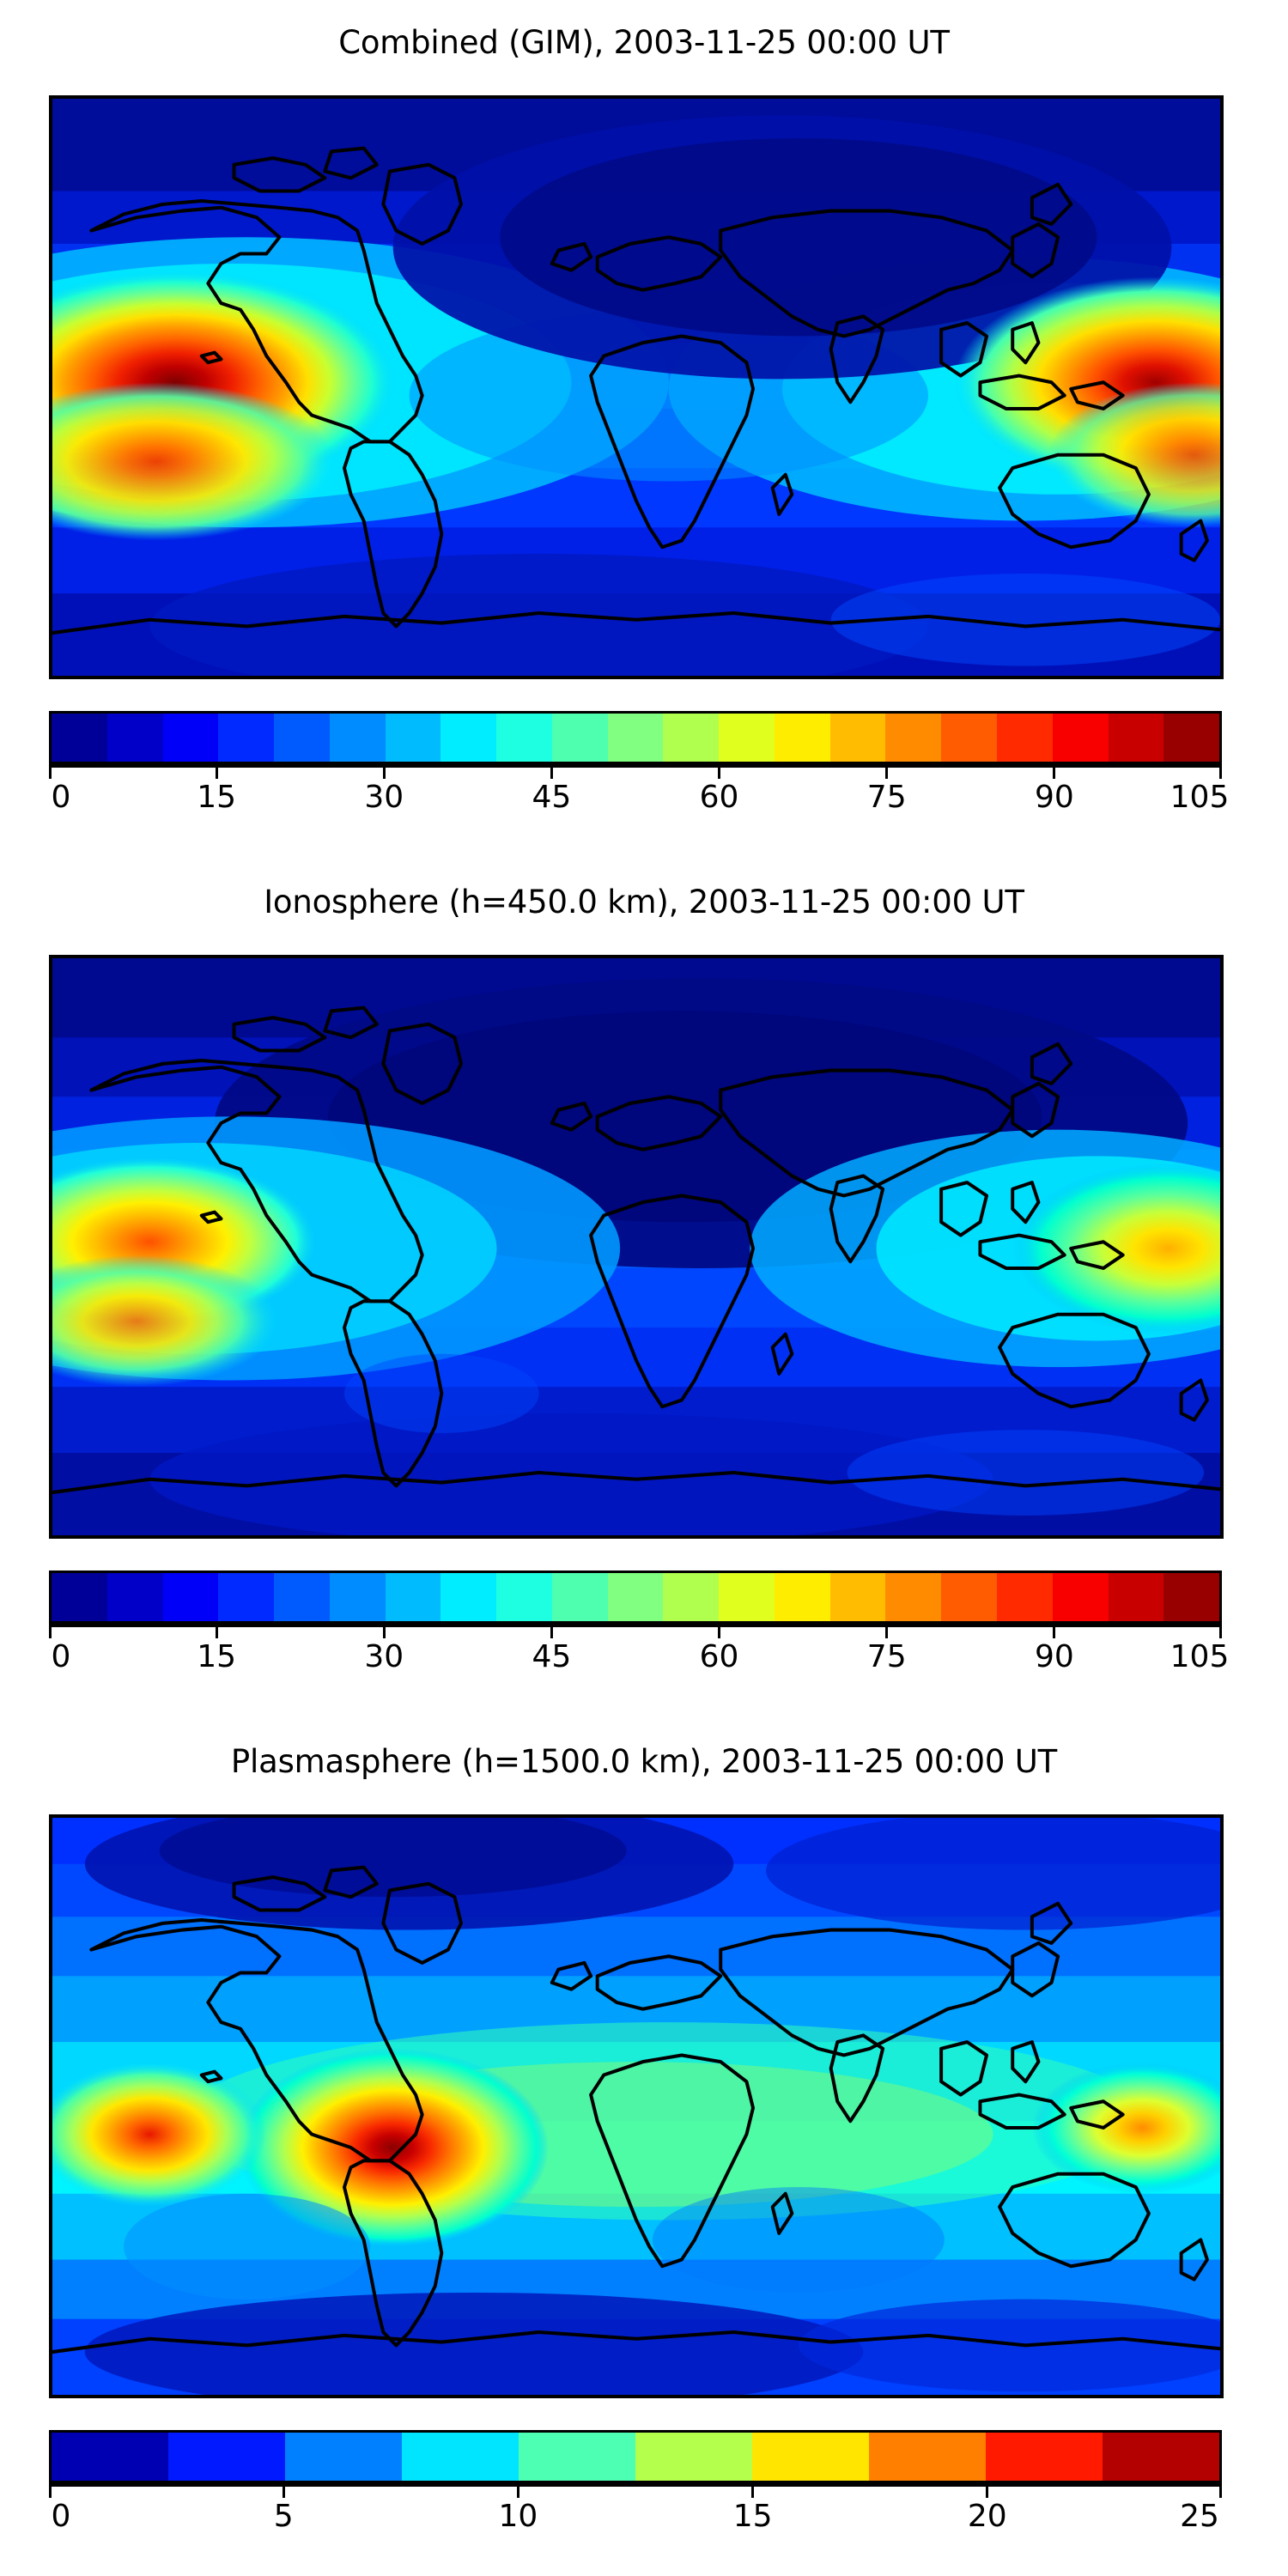  Describe the element at coordinates (518, 2516) in the screenshot. I see `colorbar-tick-label: 10` at that location.